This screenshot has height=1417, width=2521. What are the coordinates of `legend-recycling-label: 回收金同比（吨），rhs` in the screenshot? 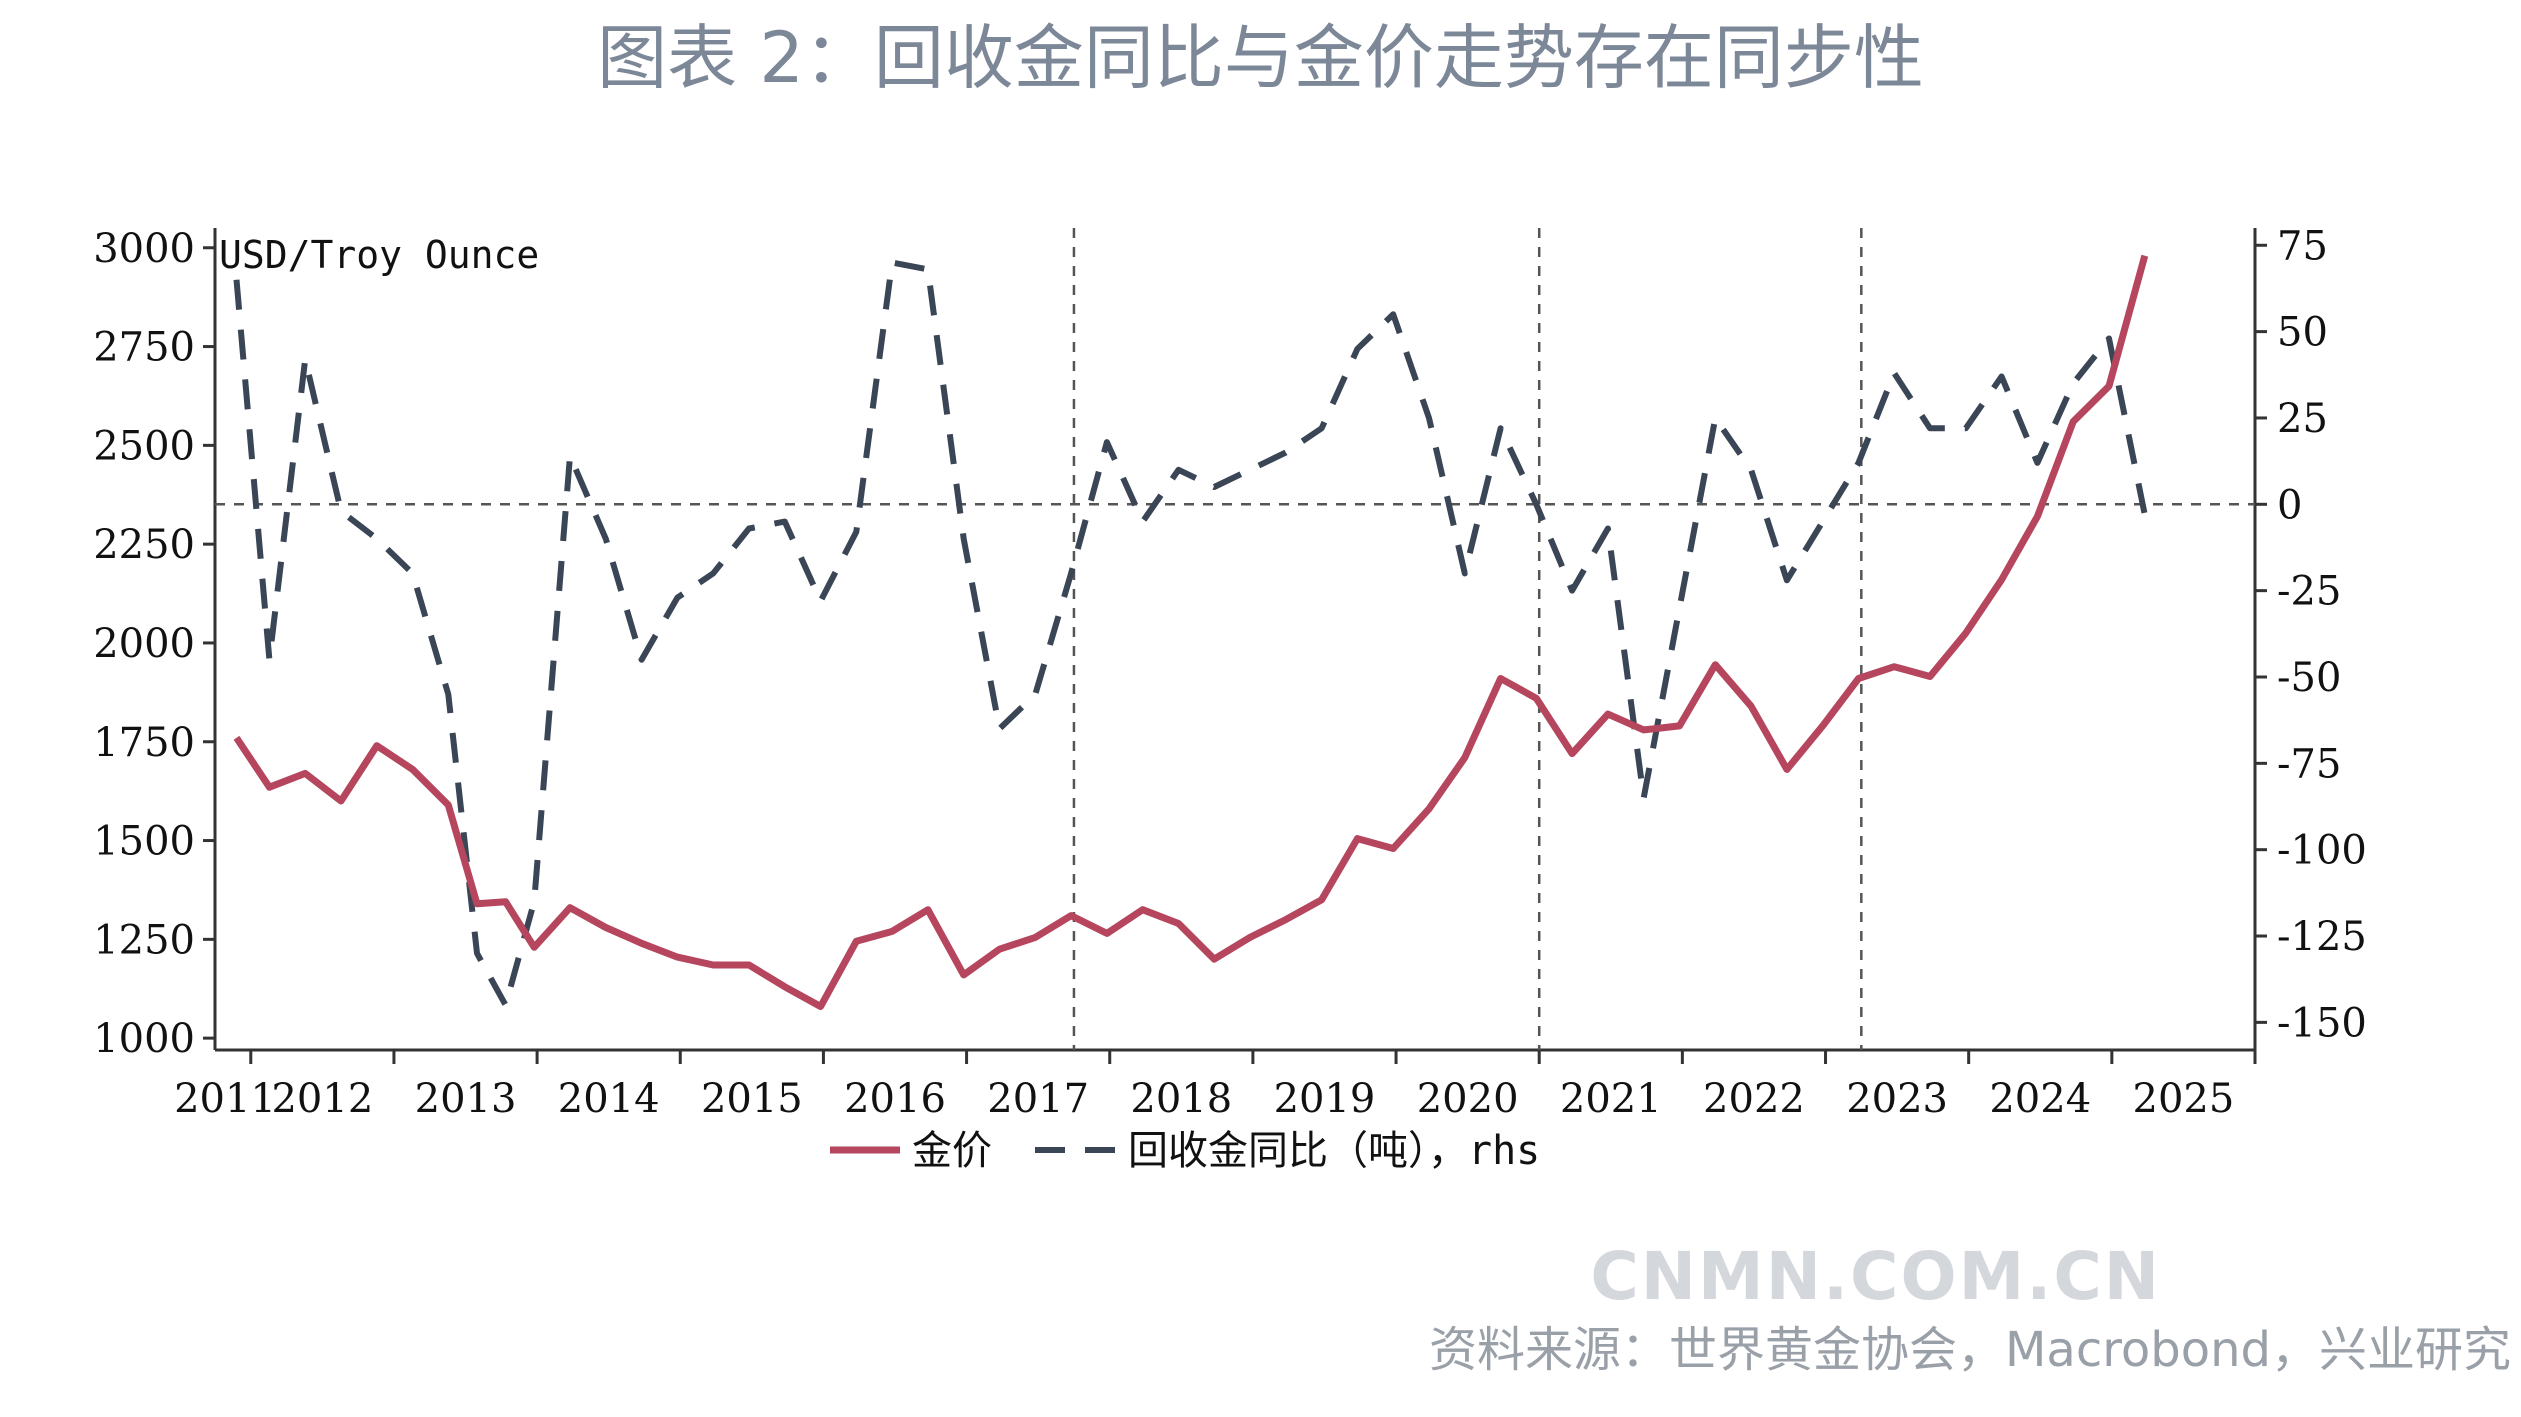 It's located at (1334, 1151).